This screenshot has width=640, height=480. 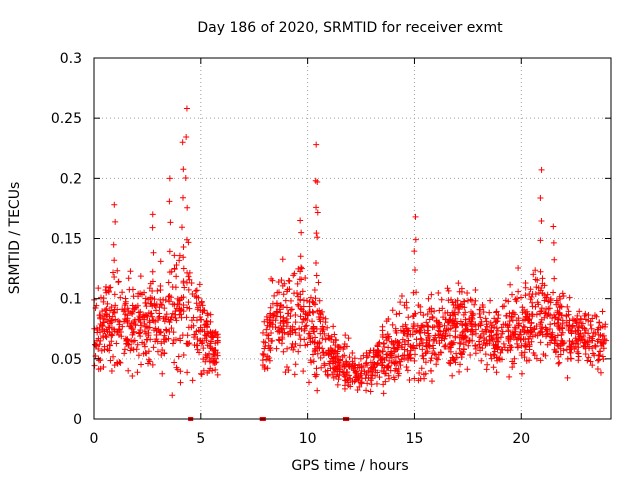 I want to click on x-tick-label: 10, so click(x=308, y=439).